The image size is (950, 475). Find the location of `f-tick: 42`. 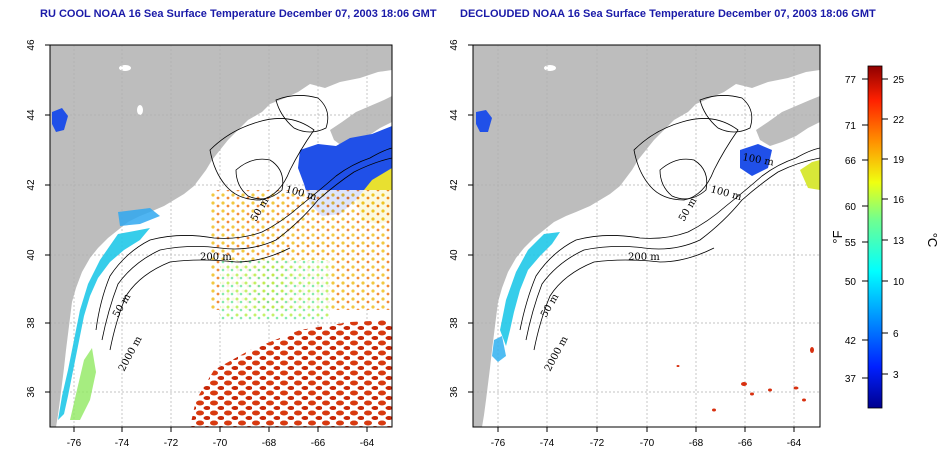

f-tick: 42 is located at coordinates (851, 341).